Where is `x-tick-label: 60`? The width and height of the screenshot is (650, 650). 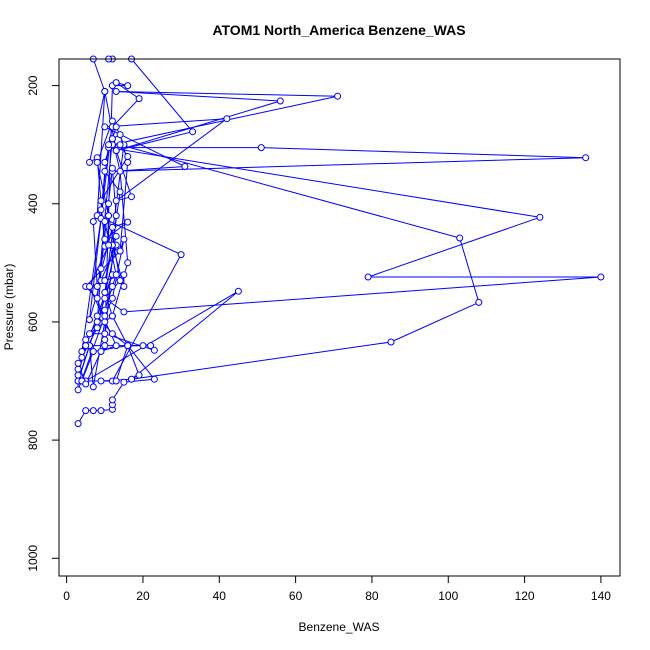 x-tick-label: 60 is located at coordinates (296, 596).